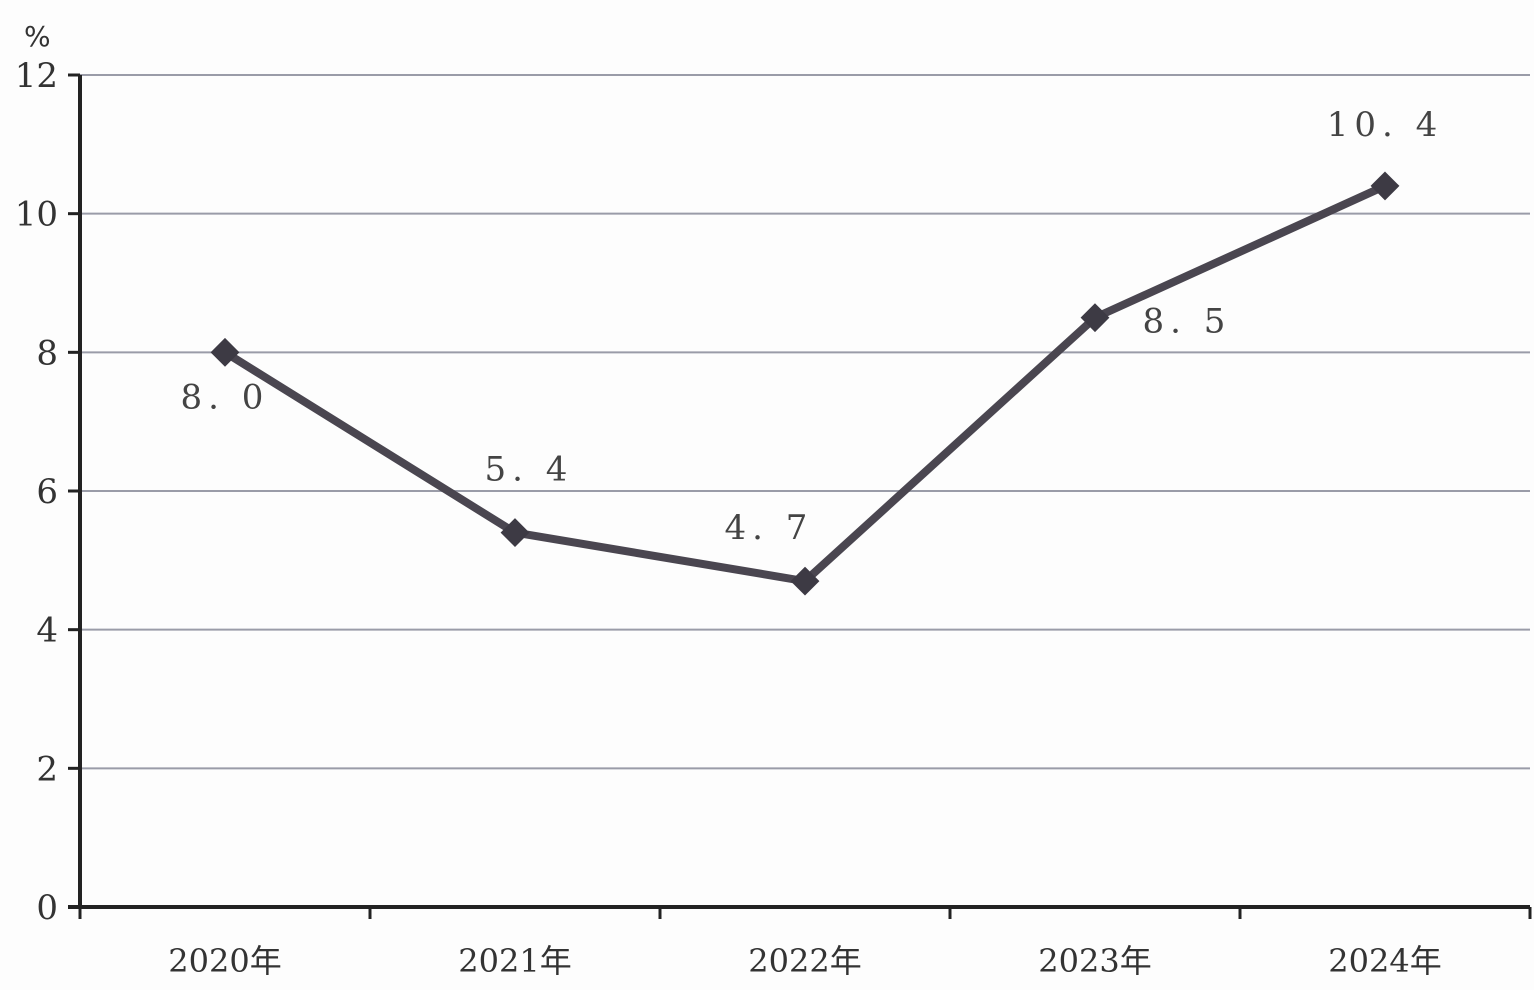  What do you see at coordinates (37, 36) in the screenshot?
I see `y-axis-unit-label: %` at bounding box center [37, 36].